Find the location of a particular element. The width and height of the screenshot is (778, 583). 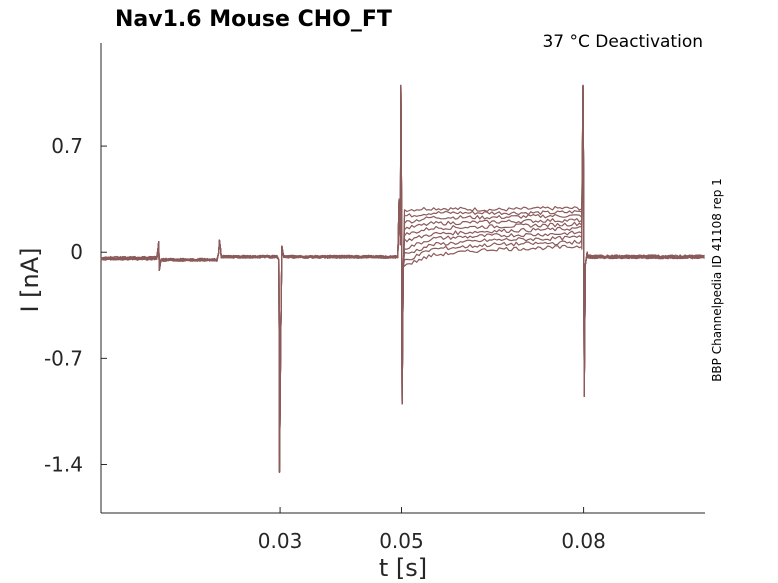

channelpedia-id-label: BBP Channelpedia ID 41108 rep 1 is located at coordinates (717, 280).